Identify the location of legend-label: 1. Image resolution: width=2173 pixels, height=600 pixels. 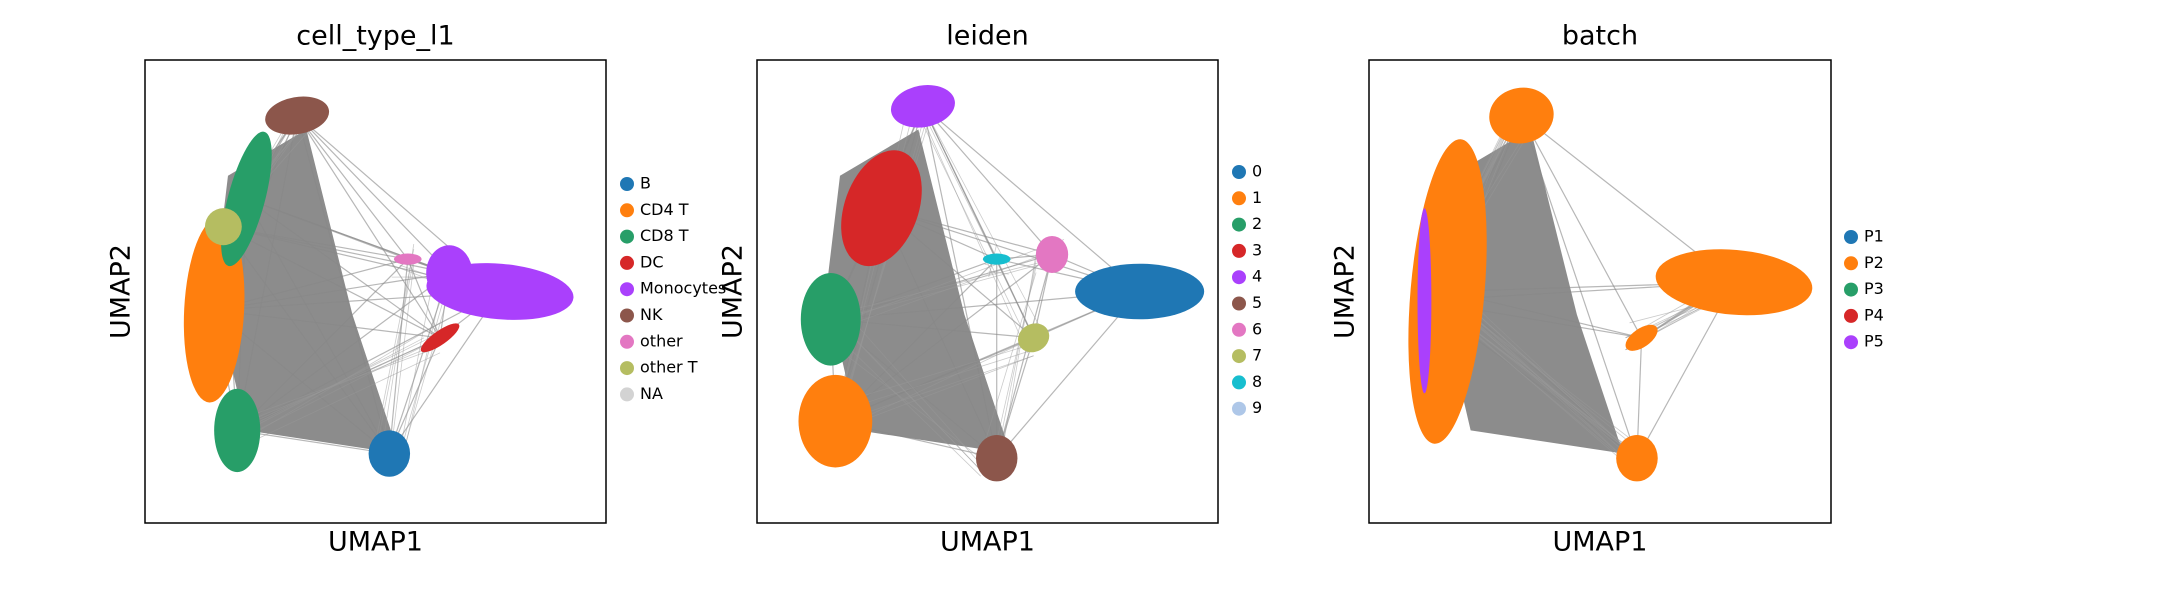
(1257, 197).